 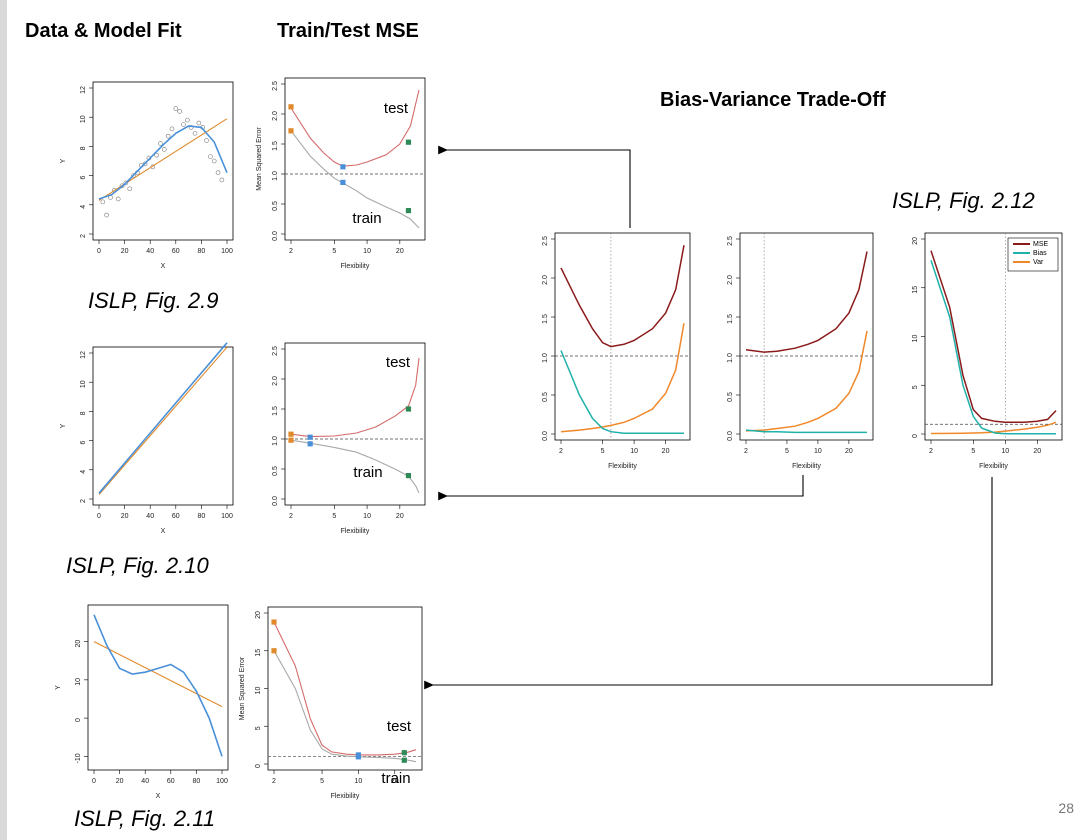 I want to click on y-tick-label: 4, so click(x=83, y=472).